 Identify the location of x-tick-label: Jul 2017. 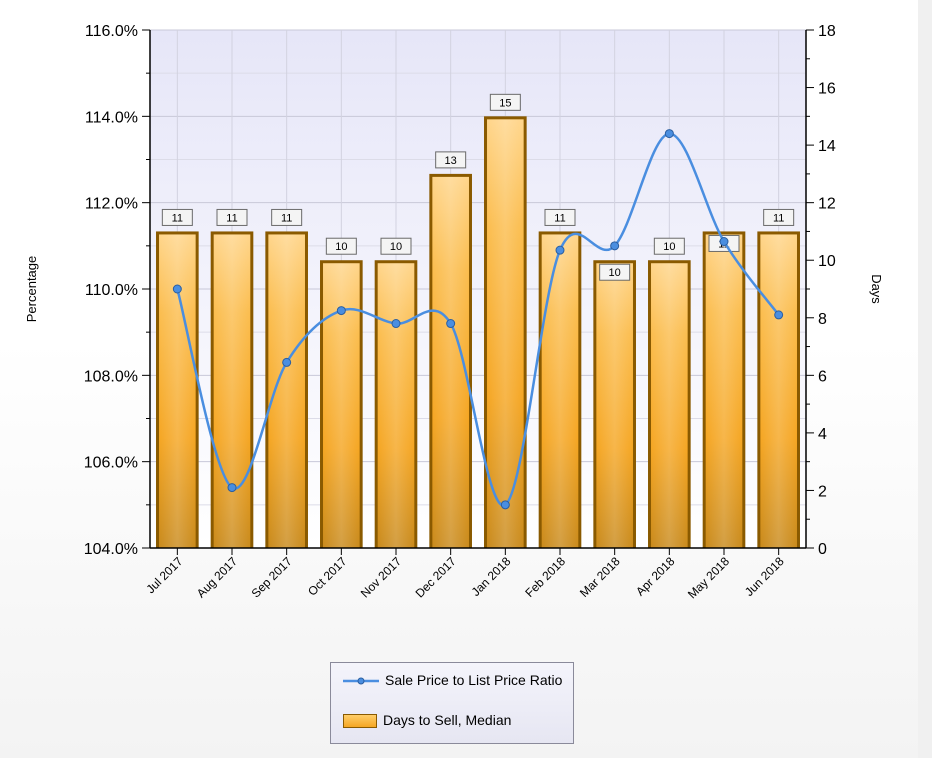
(164, 575).